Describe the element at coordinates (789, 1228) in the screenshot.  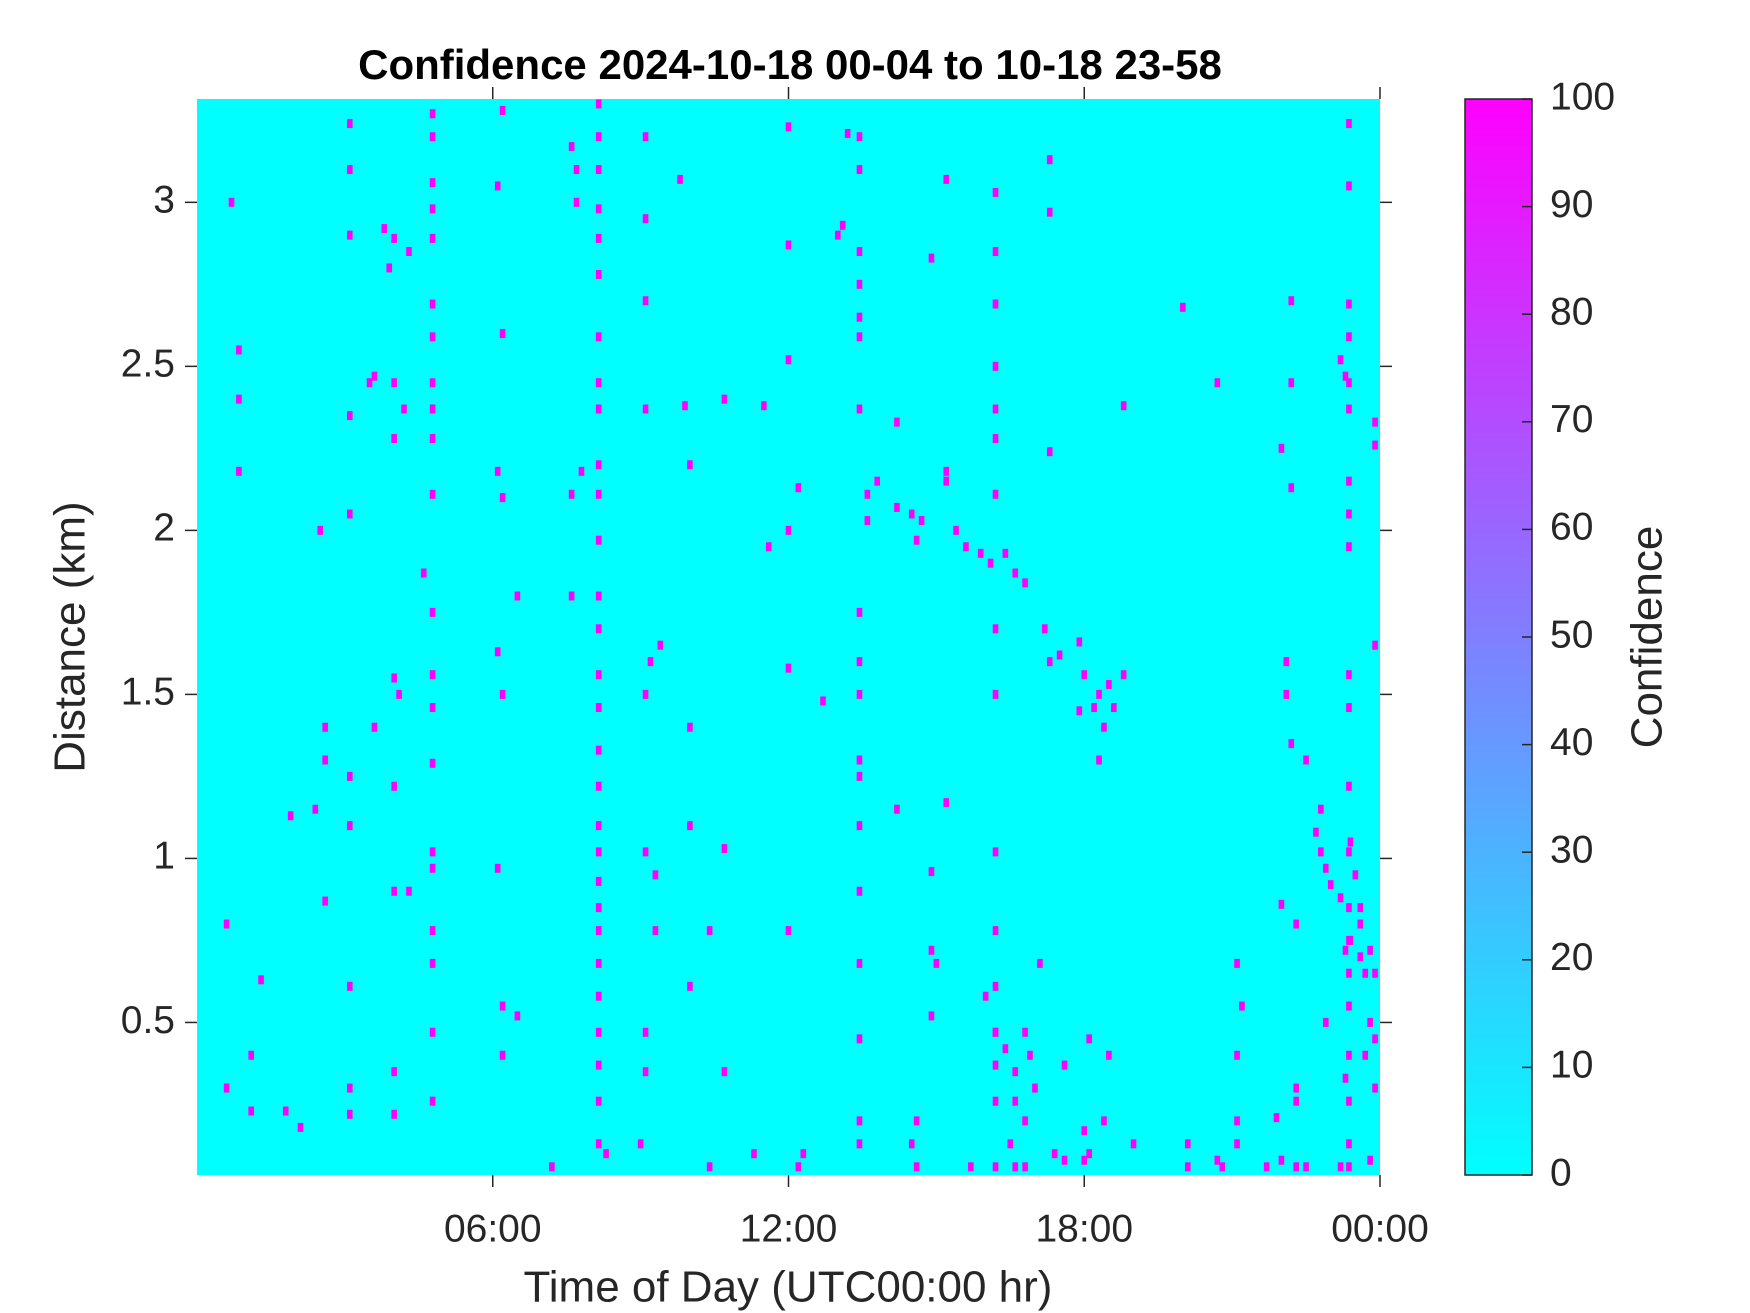
I see `x-tick-label: 12:00` at that location.